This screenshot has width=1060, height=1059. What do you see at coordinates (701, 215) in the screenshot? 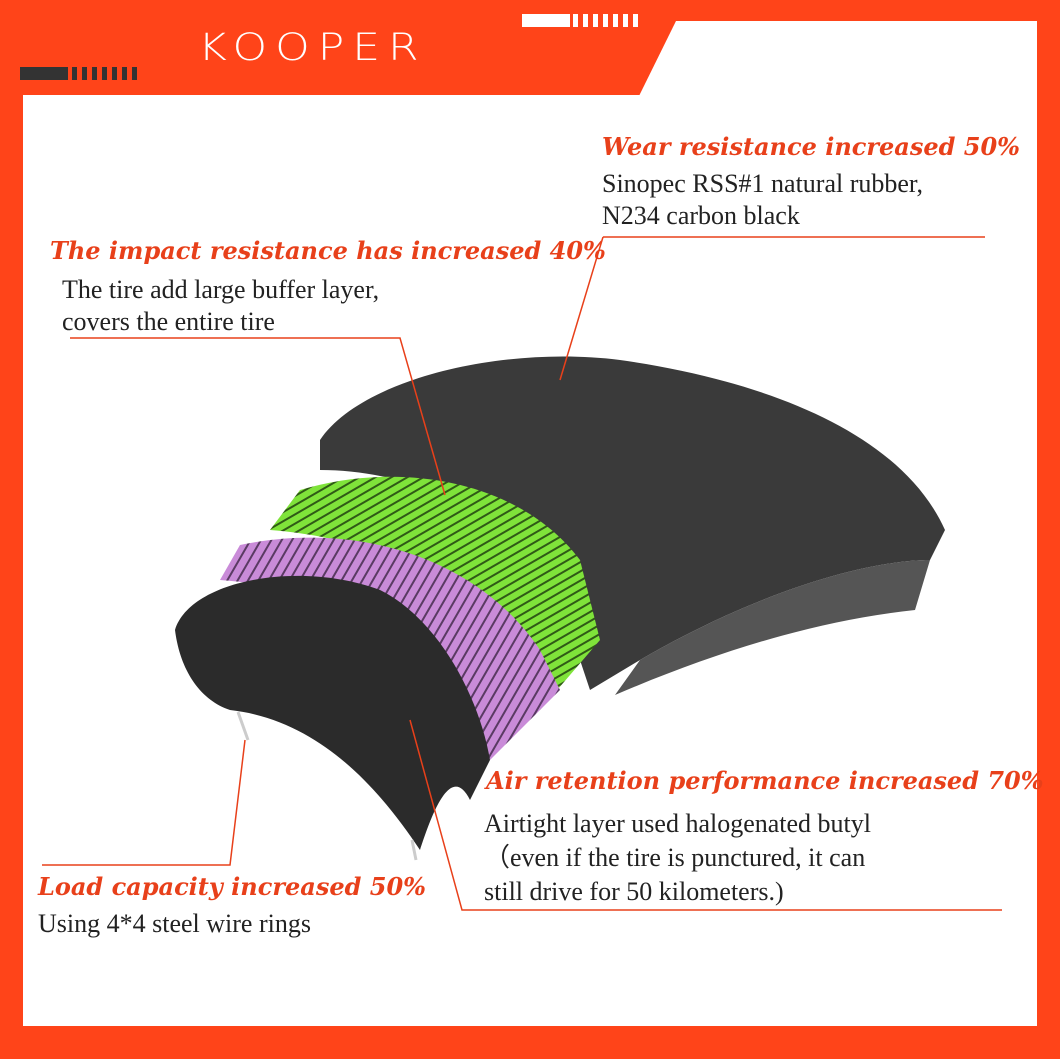
I see `callout-wear-line: N234 carbon black` at bounding box center [701, 215].